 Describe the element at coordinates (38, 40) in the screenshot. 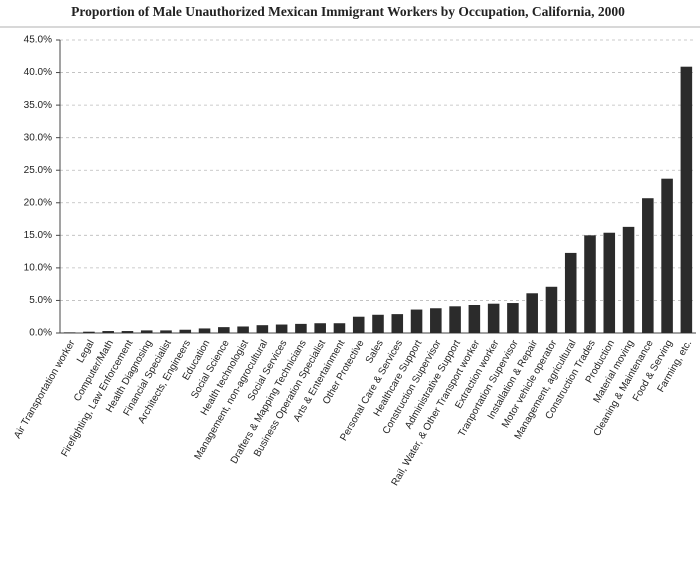

I see `y-tick-label: 45.0%` at that location.